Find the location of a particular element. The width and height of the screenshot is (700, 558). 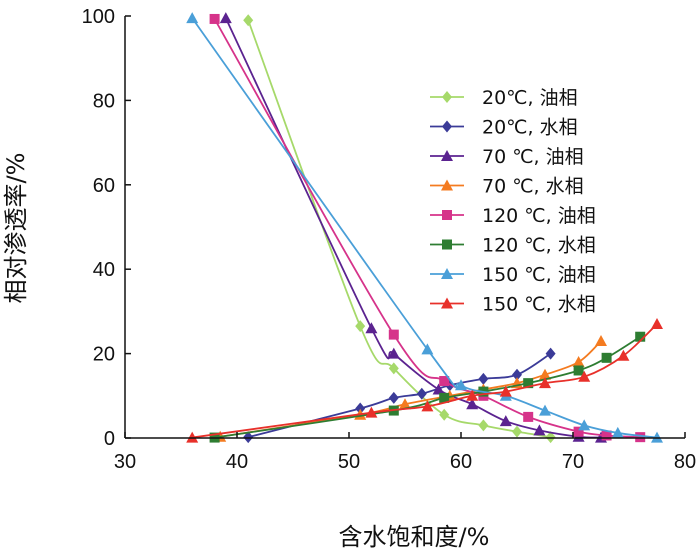

y-tick-label: 40 is located at coordinates (104, 270).